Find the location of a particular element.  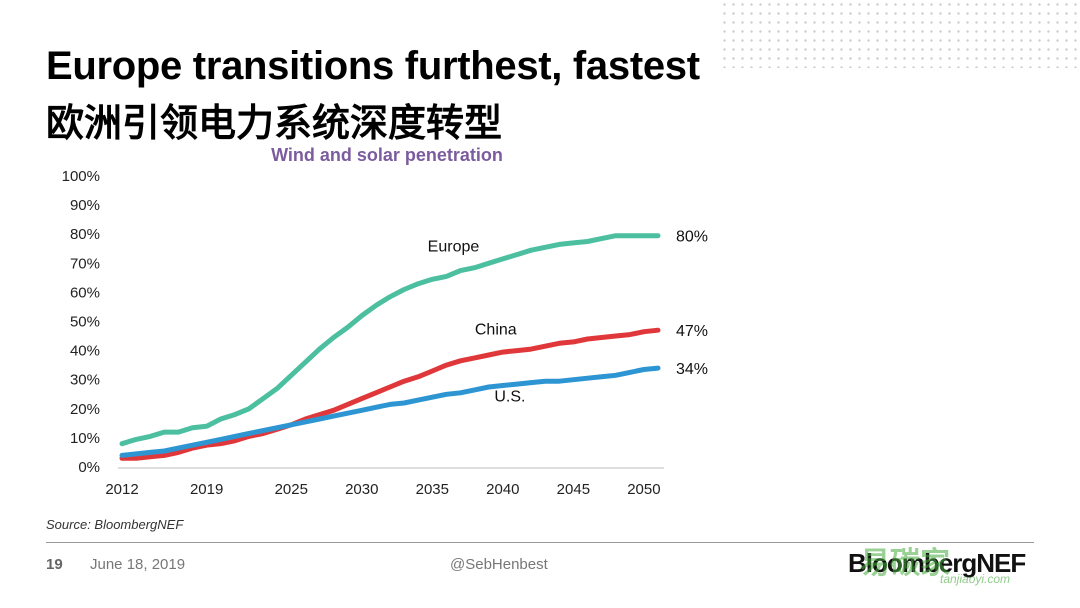

bloomberg-logo: BloombergNEF is located at coordinates (937, 563).